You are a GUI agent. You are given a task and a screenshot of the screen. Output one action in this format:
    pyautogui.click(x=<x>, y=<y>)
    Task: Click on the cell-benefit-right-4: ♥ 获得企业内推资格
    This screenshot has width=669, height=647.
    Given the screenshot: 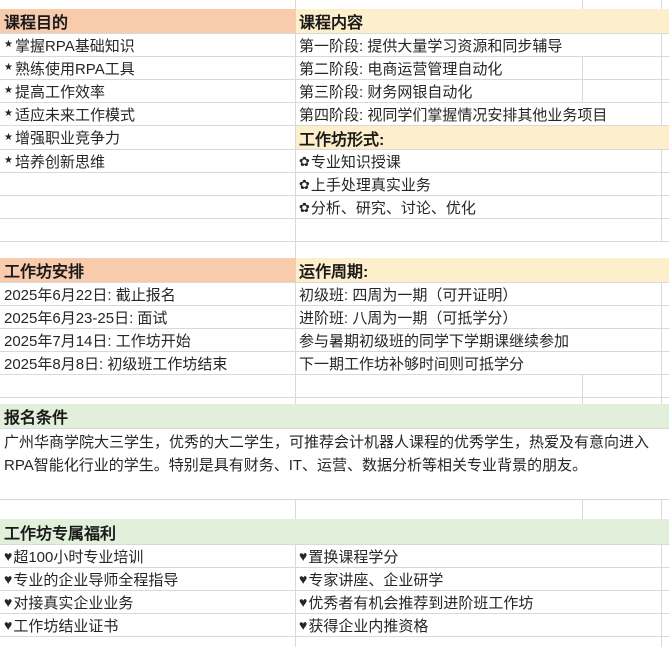 What is the action you would take?
    pyautogui.click(x=482, y=625)
    